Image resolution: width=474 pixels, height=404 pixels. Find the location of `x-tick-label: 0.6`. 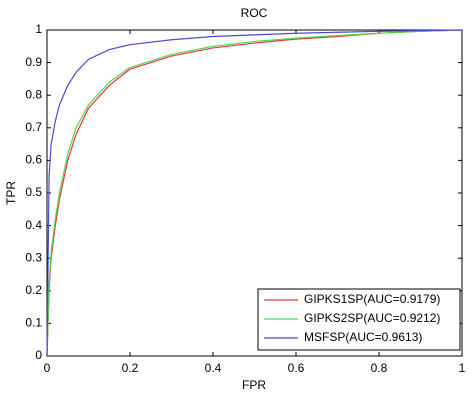

x-tick-label: 0.6 is located at coordinates (296, 368).